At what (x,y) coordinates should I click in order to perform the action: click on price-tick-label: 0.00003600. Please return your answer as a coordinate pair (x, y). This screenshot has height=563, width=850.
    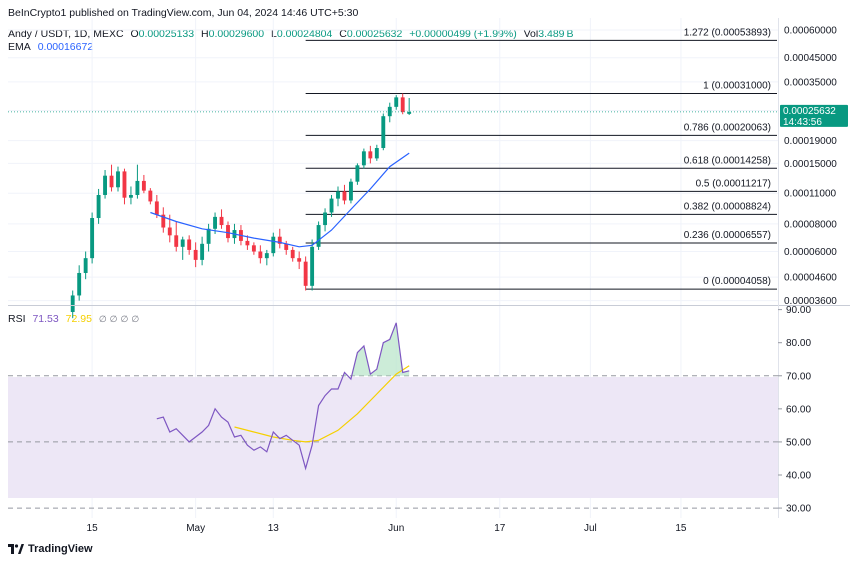
    Looking at the image, I should click on (810, 301).